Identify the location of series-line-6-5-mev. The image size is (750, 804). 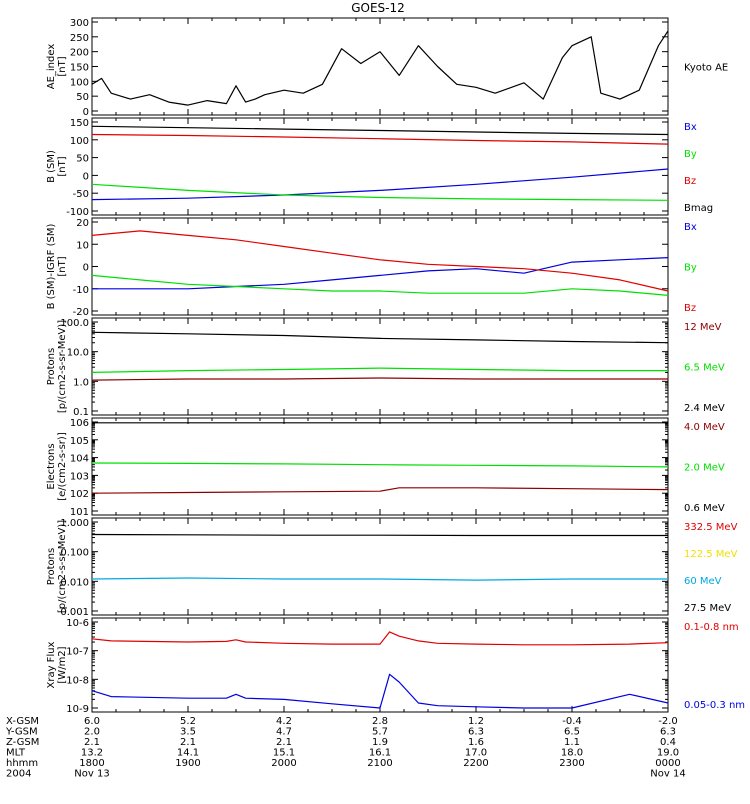
(379, 370).